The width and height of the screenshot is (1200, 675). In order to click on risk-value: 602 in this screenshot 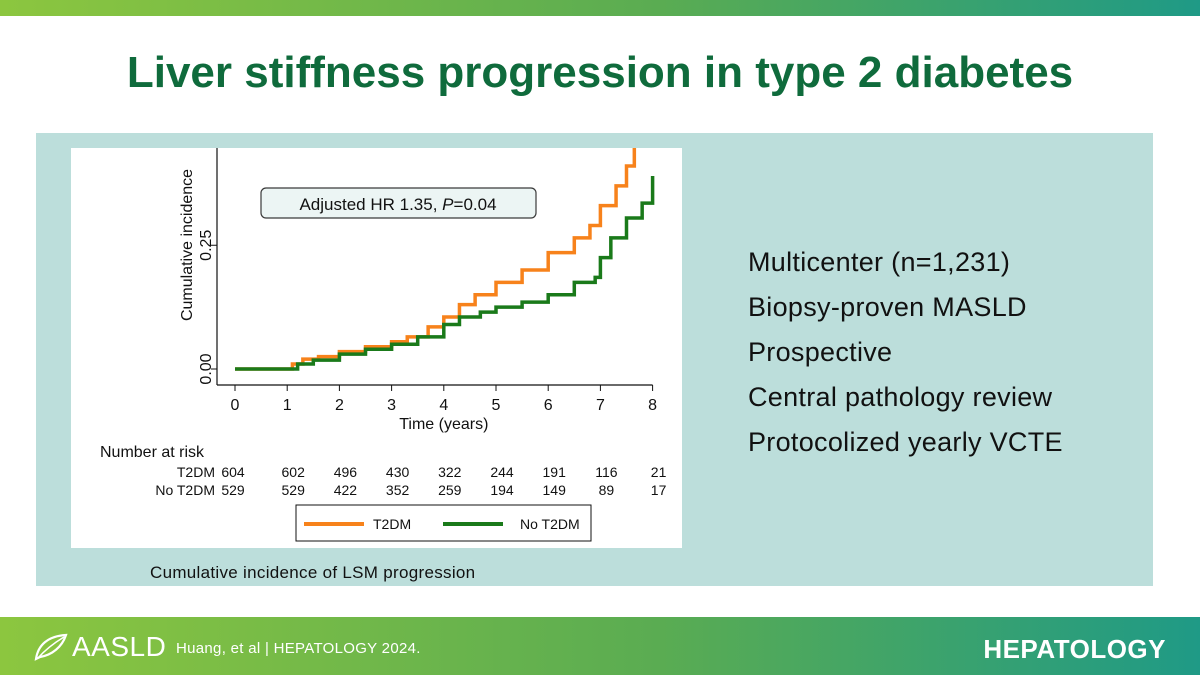, I will do `click(294, 472)`.